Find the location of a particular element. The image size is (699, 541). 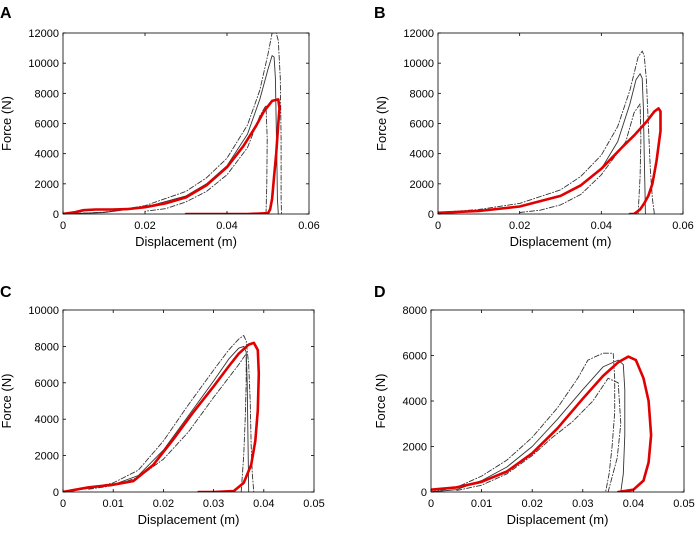

panel-label: C is located at coordinates (6, 292).